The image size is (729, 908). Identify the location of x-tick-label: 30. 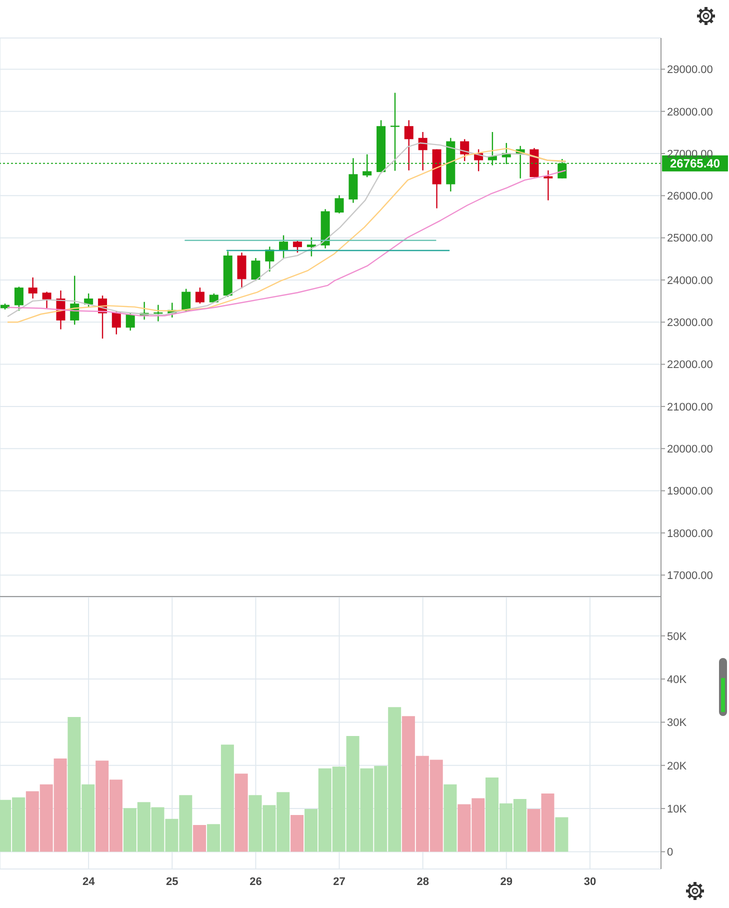
(590, 882).